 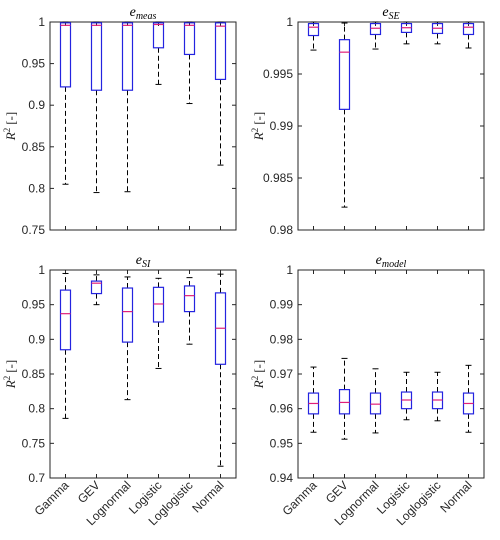 I want to click on title-sub: meas, so click(x=146, y=16).